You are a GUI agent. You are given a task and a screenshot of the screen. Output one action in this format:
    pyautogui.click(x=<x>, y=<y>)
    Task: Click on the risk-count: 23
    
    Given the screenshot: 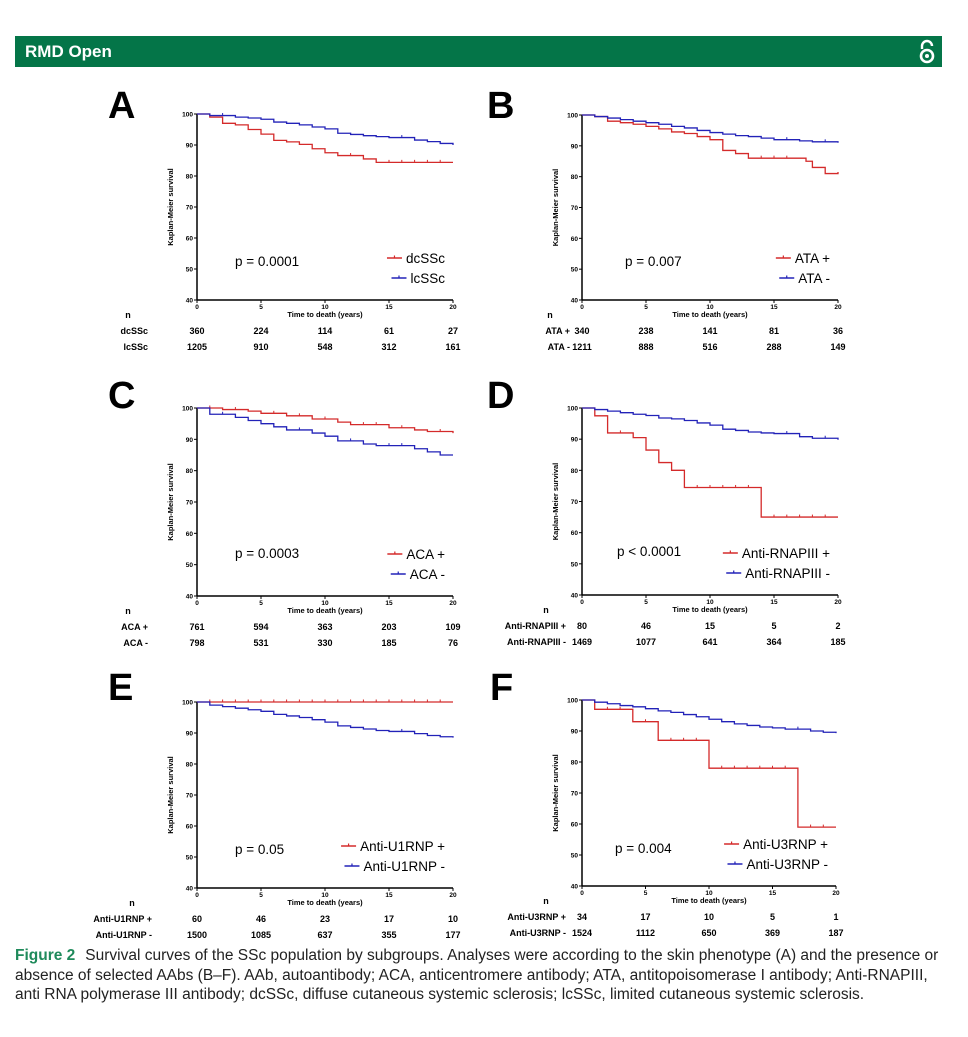 What is the action you would take?
    pyautogui.click(x=325, y=919)
    